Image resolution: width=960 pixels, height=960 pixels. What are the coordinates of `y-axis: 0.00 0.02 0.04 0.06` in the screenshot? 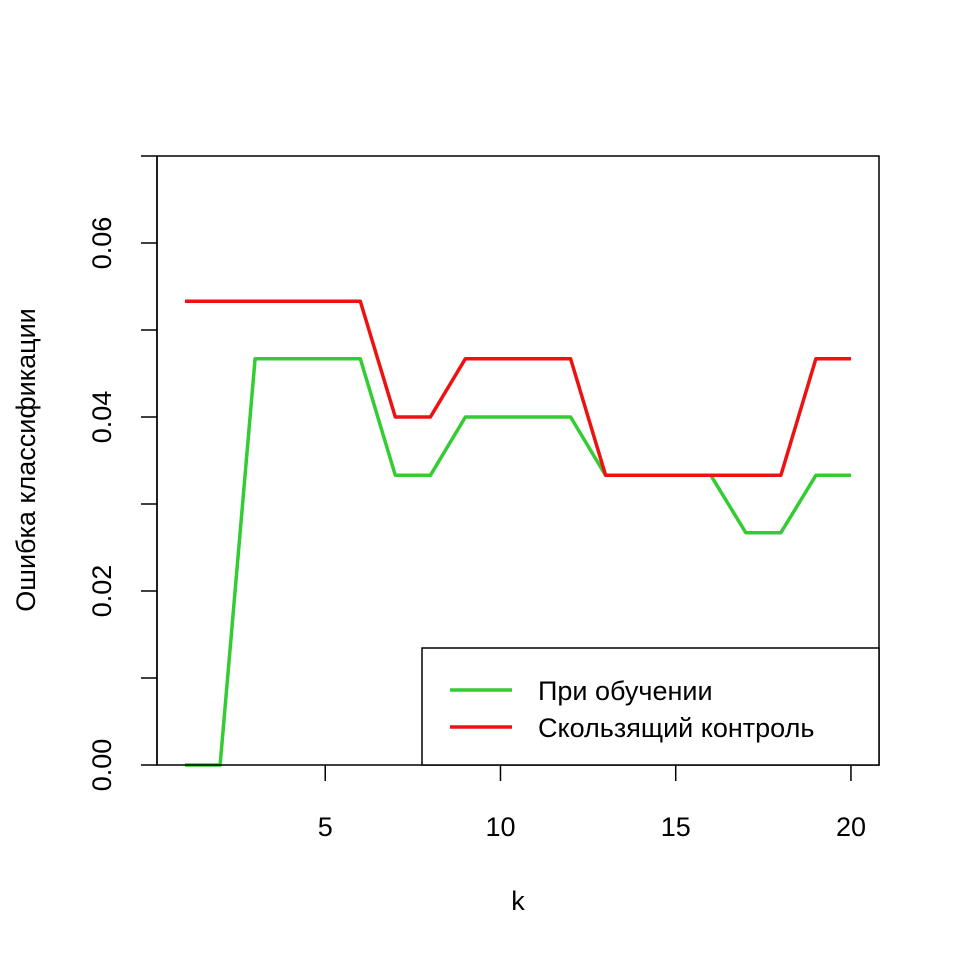 It's located at (122, 473).